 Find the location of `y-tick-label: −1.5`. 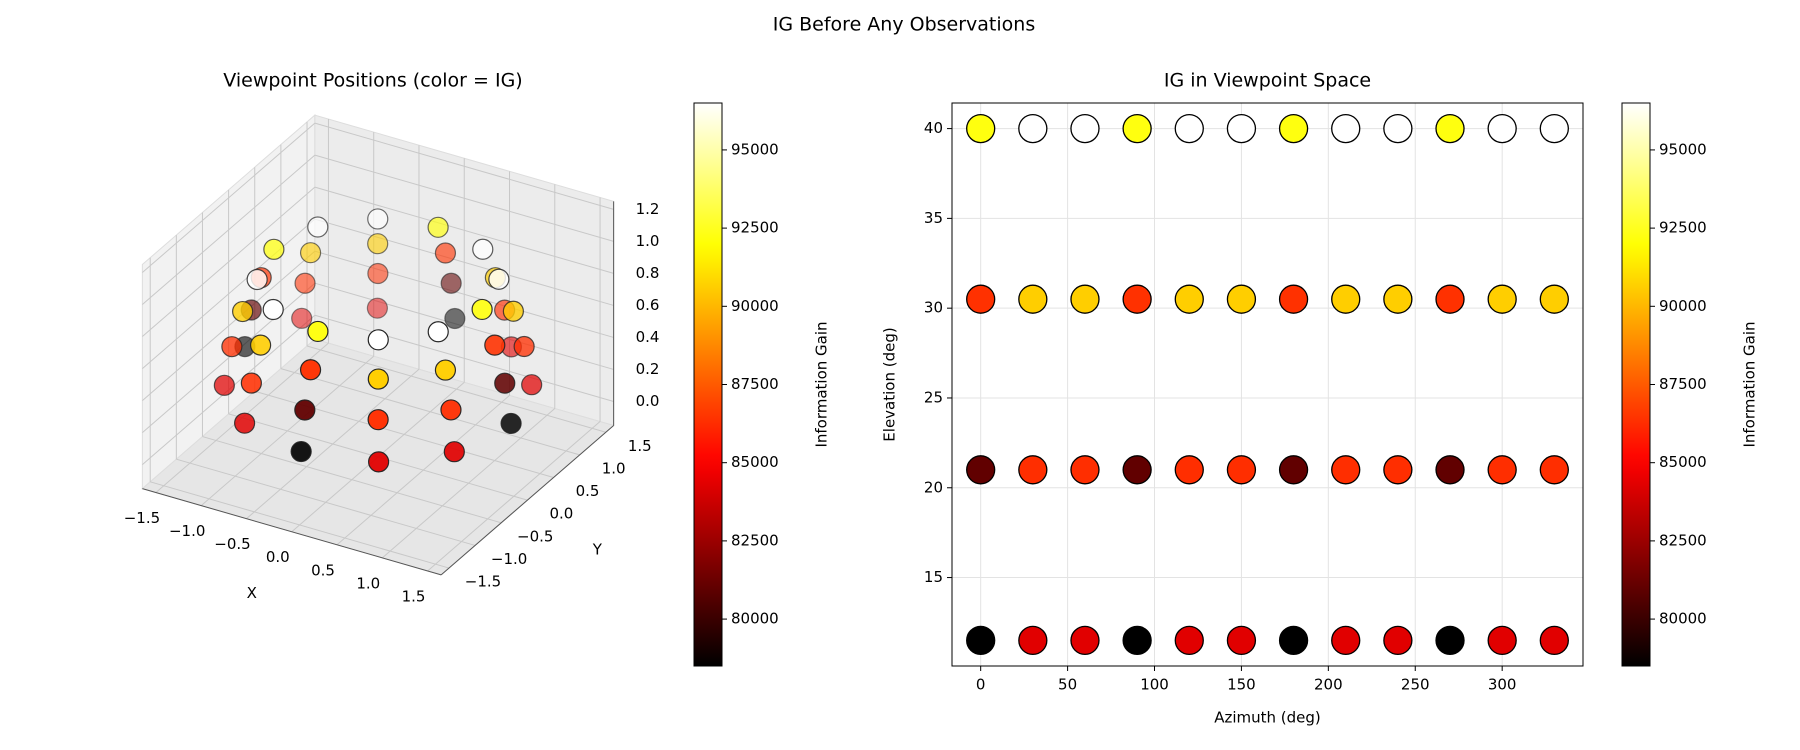

y-tick-label: −1.5 is located at coordinates (483, 582).